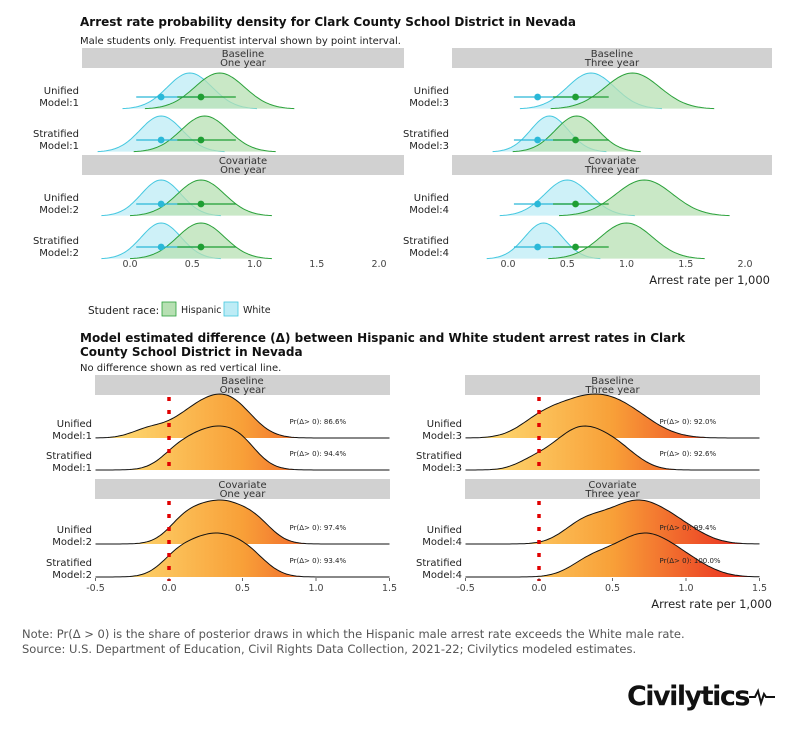  I want to click on top-panel-2-strip, so click(612, 58).